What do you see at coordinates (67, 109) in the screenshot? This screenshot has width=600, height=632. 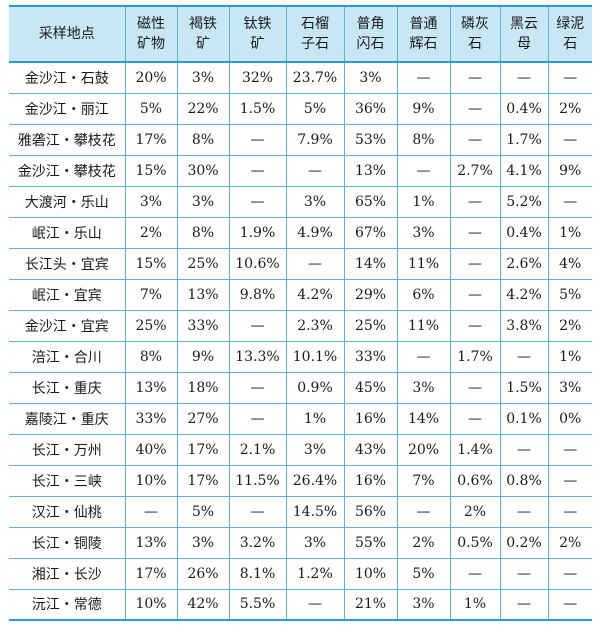 I see `sampling-location-cell: 金沙江・丽江` at bounding box center [67, 109].